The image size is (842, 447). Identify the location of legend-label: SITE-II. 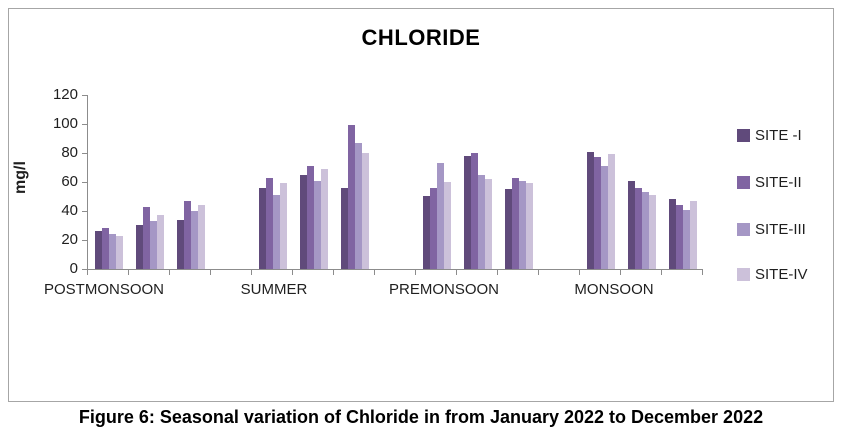
(778, 182).